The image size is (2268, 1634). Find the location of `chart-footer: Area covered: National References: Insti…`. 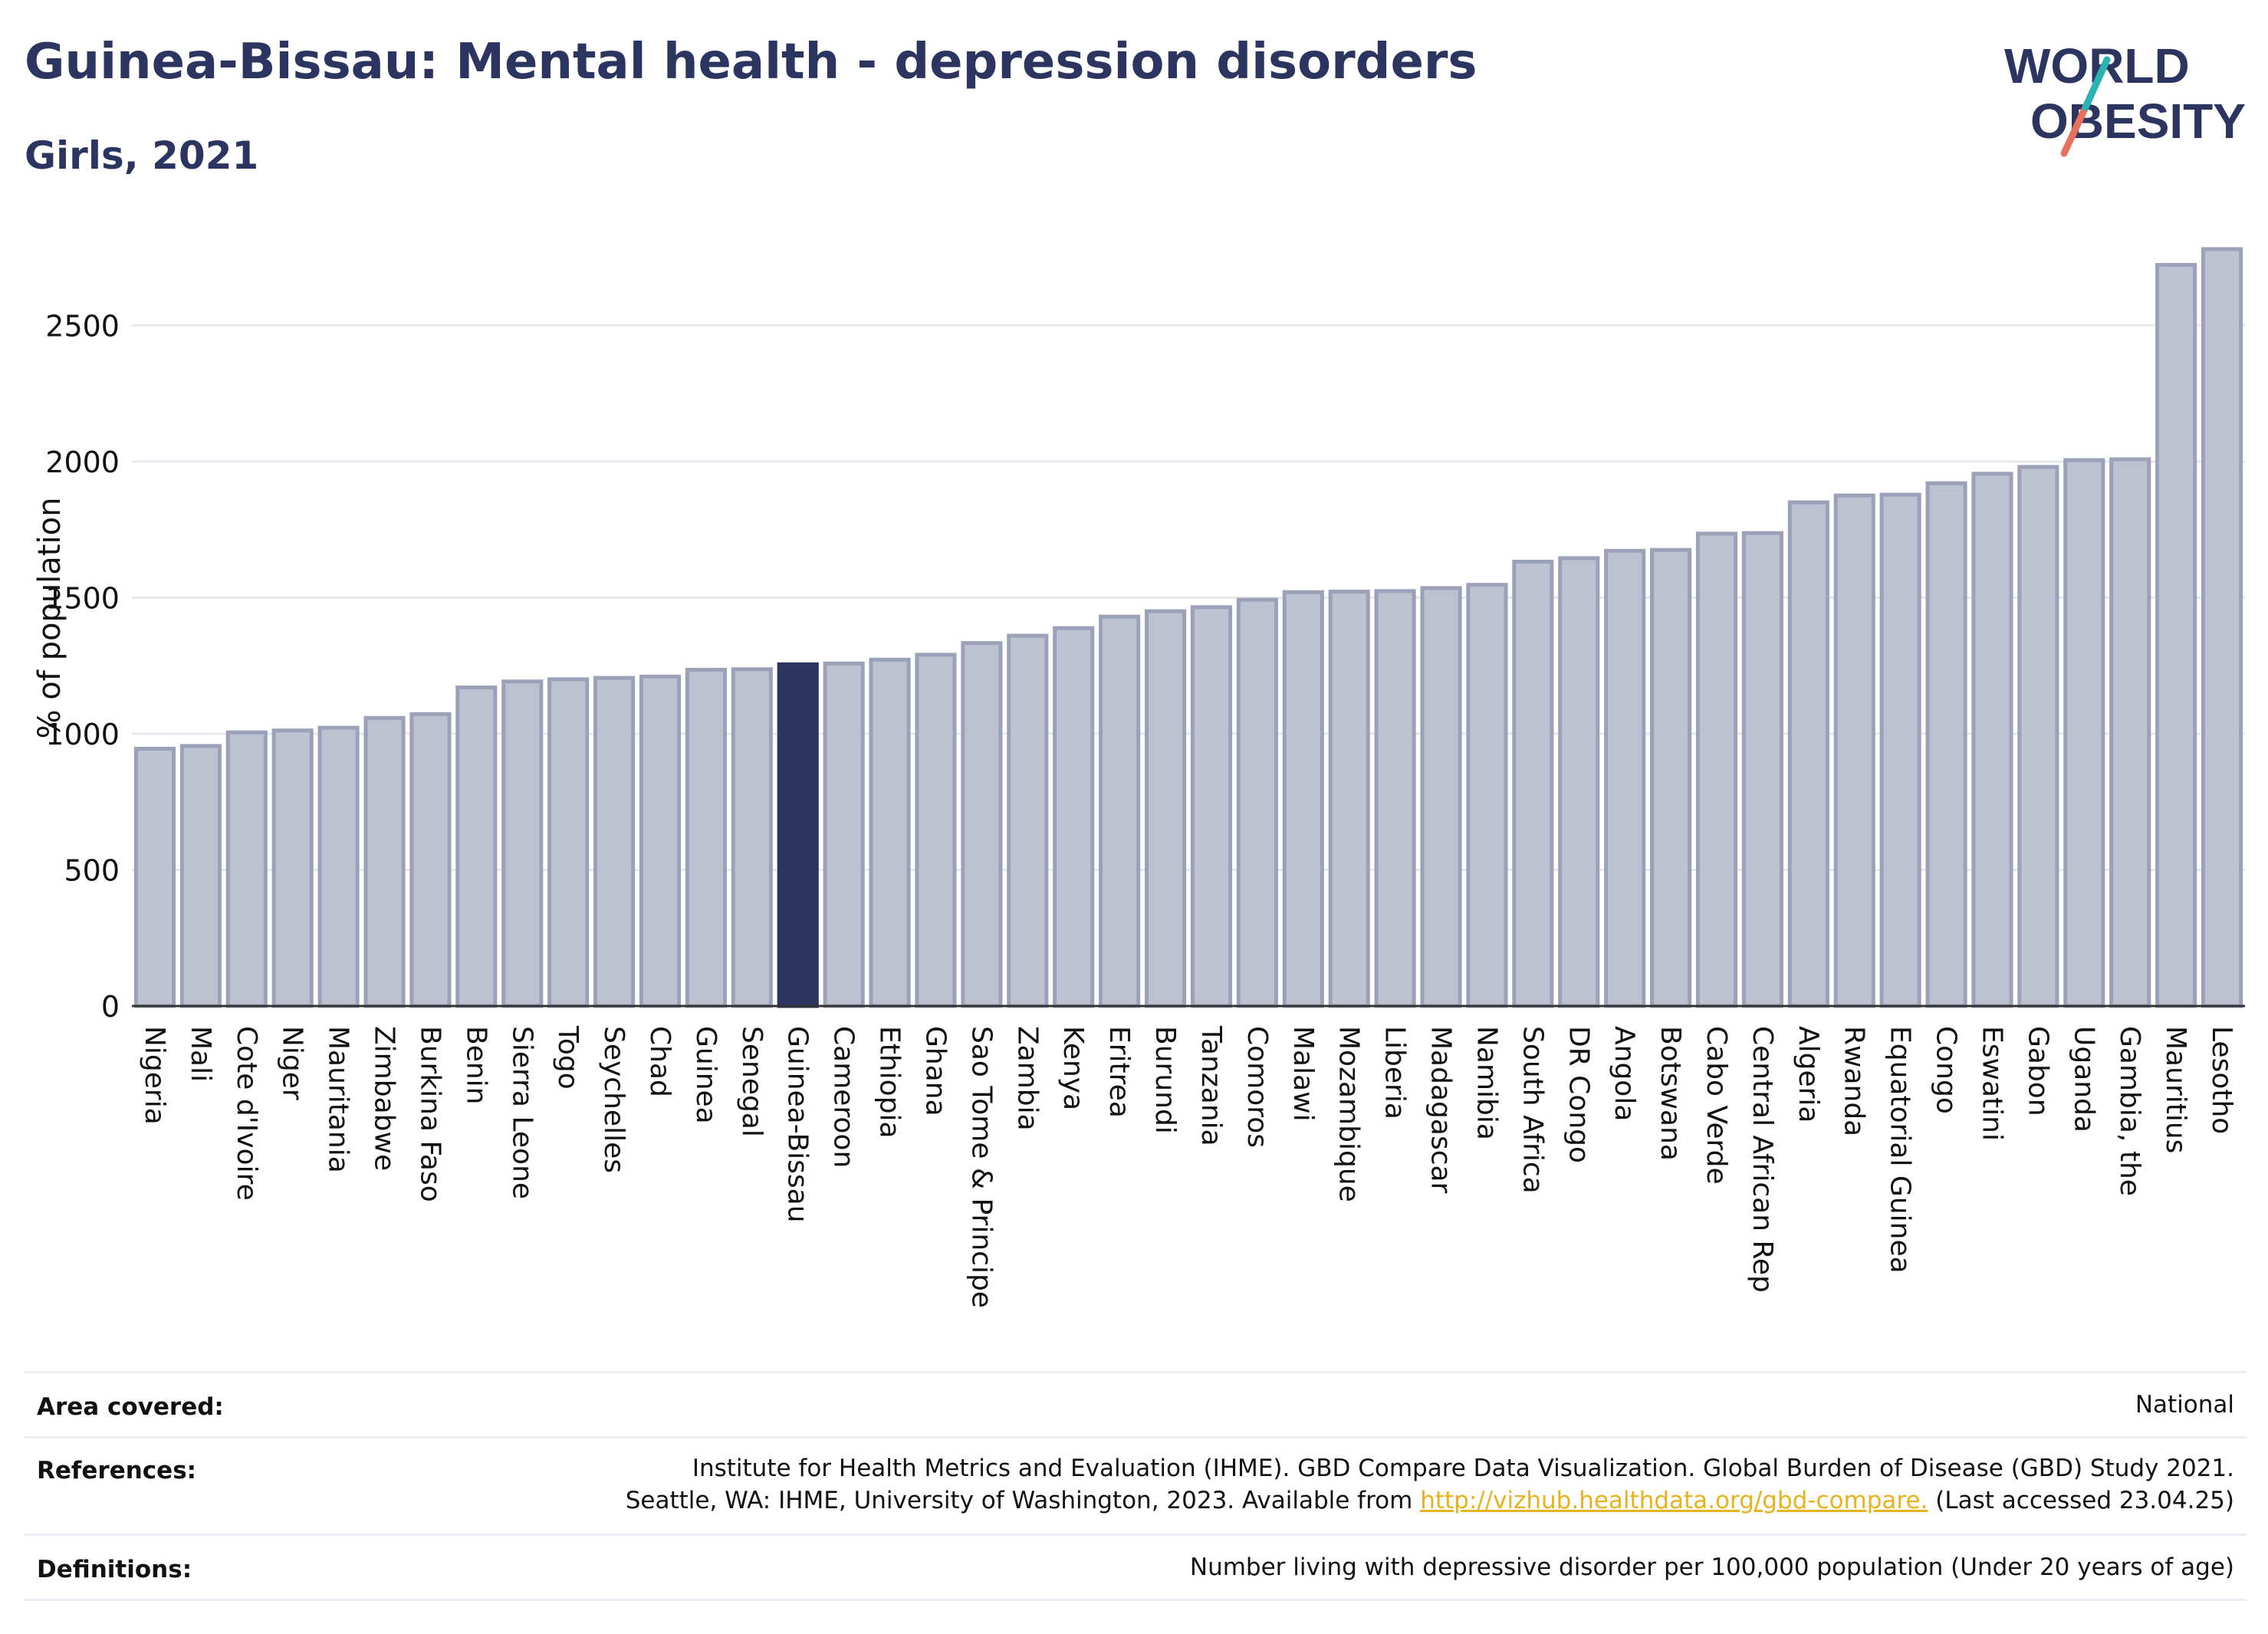

chart-footer: Area covered: National References: Insti… is located at coordinates (1136, 1486).